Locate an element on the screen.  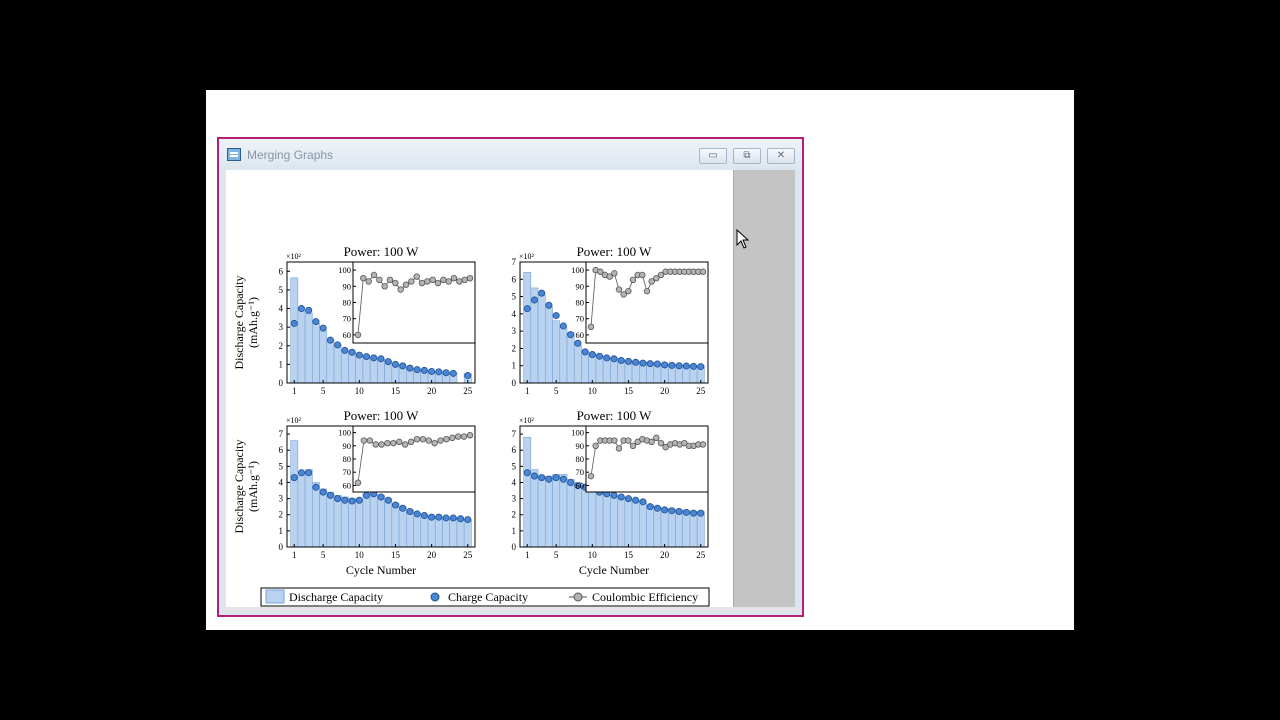
maximize-button: ⧉ is located at coordinates (747, 156).